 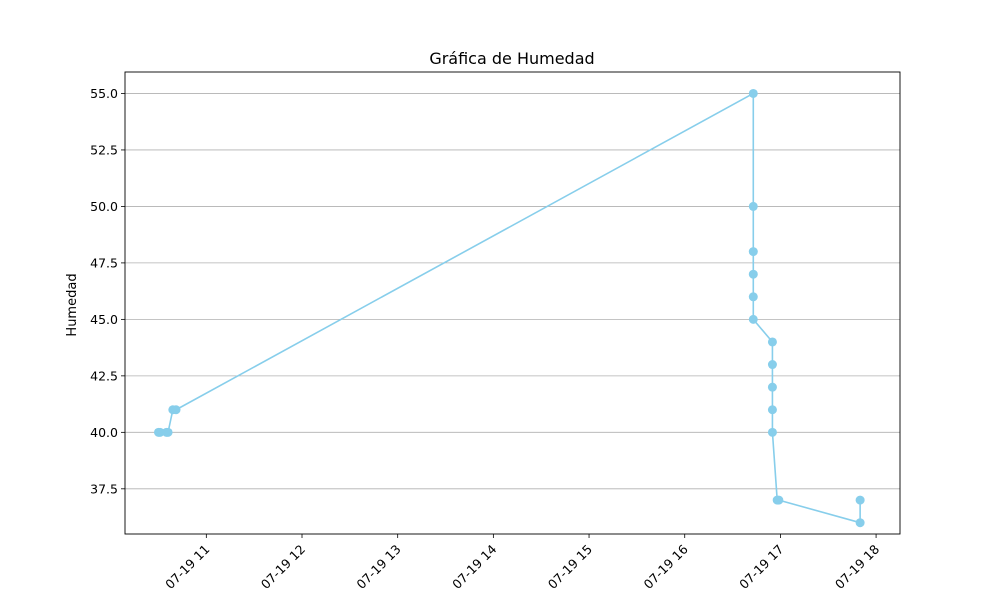 What do you see at coordinates (104, 319) in the screenshot?
I see `y-tick-label: 45.0` at bounding box center [104, 319].